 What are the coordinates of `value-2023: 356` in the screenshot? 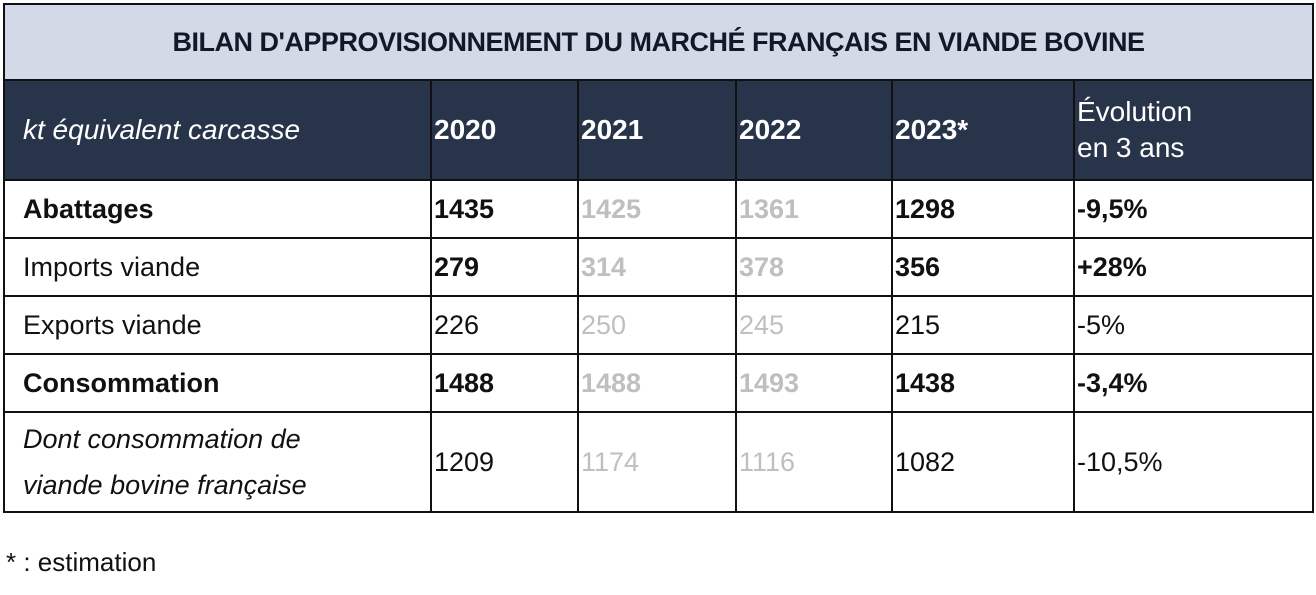 It's located at (983, 267).